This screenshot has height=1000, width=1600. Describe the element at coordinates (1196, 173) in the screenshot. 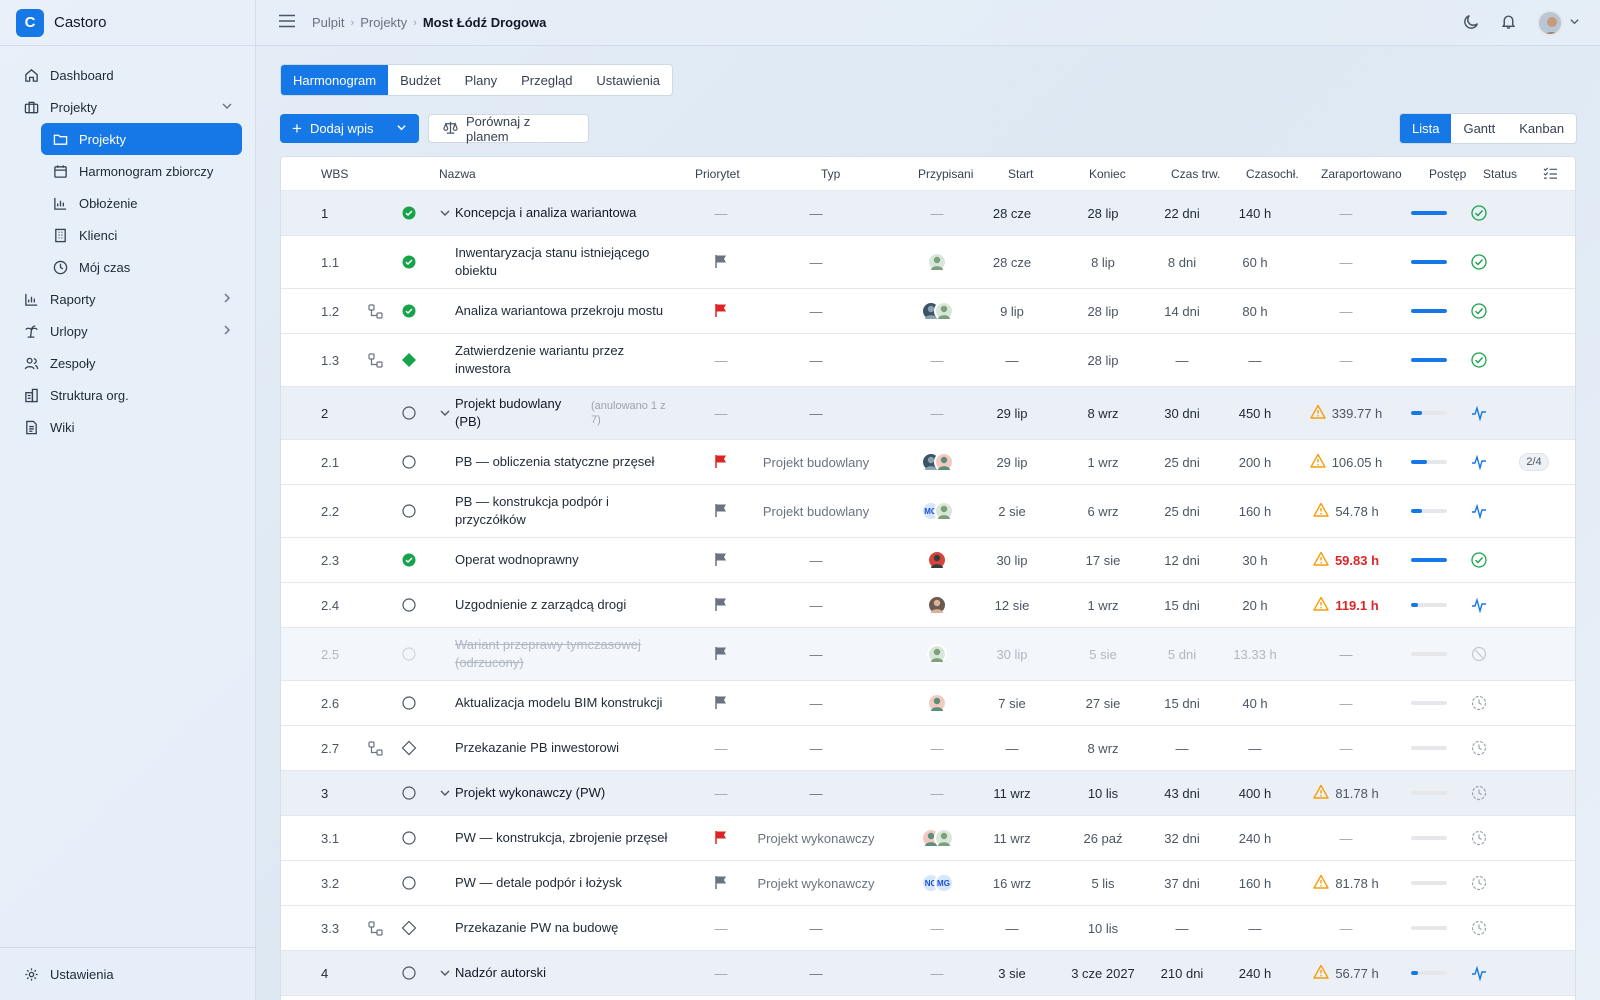

I see `col-header-duration: Czas trw.` at that location.